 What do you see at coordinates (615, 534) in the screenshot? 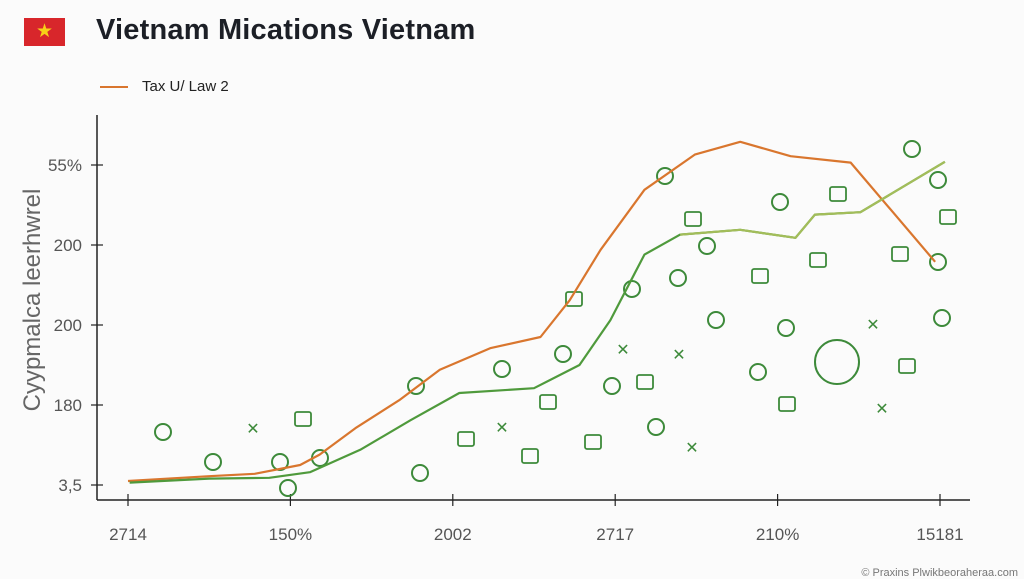
I see `x-tick-label: 2717` at bounding box center [615, 534].